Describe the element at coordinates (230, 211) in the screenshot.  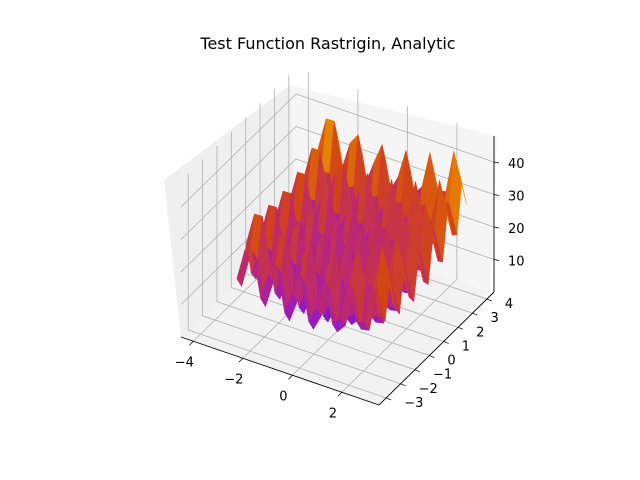
I see `back-pane` at that location.